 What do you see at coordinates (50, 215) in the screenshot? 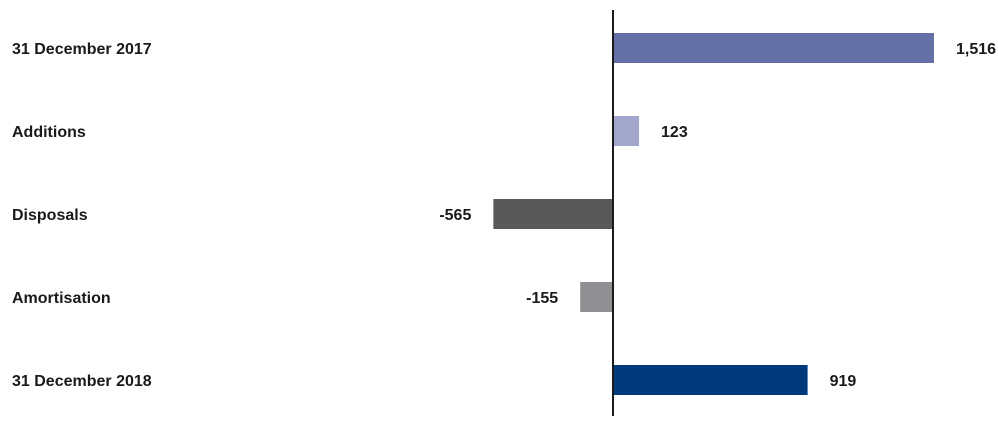
I see `category-label: Disposals` at bounding box center [50, 215].